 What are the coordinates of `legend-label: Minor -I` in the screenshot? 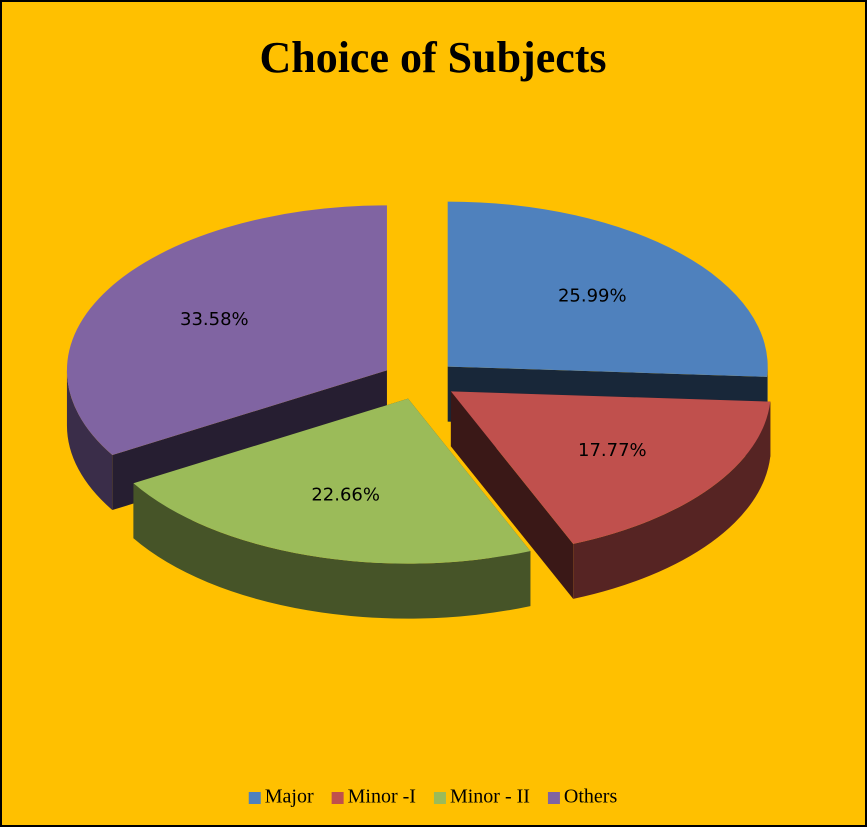 It's located at (382, 797).